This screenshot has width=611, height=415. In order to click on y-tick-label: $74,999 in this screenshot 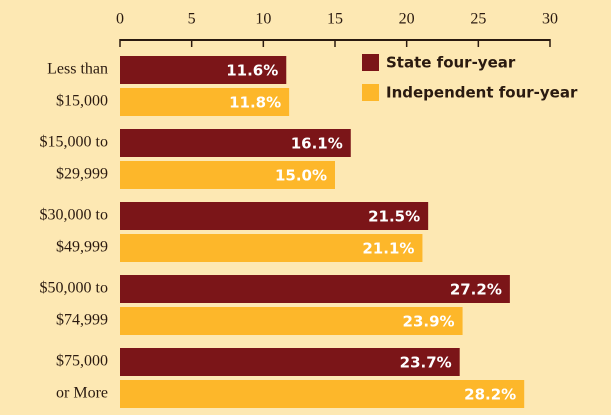, I will do `click(82, 320)`.